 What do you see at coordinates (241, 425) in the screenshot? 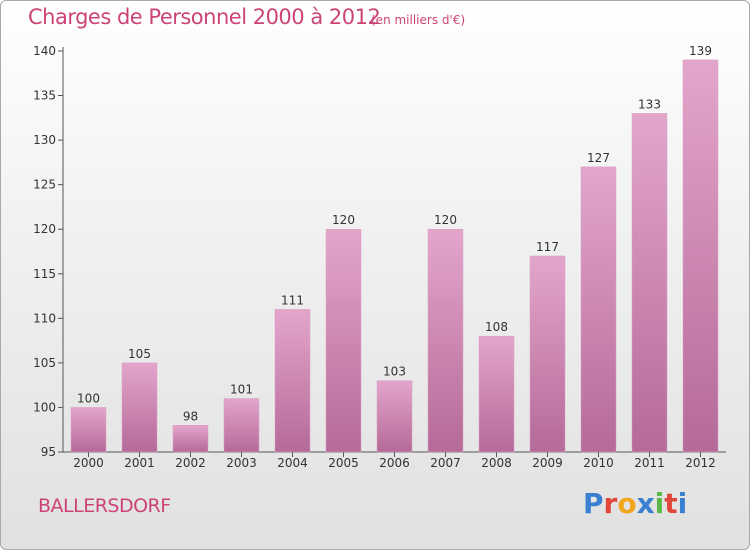
I see `bar-2003` at bounding box center [241, 425].